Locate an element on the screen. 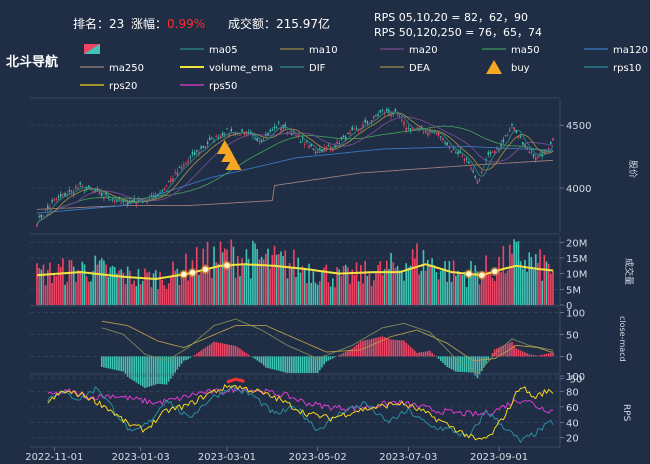  volume-panel: 20M 15M 10M 5M 0 is located at coordinates (308, 272).